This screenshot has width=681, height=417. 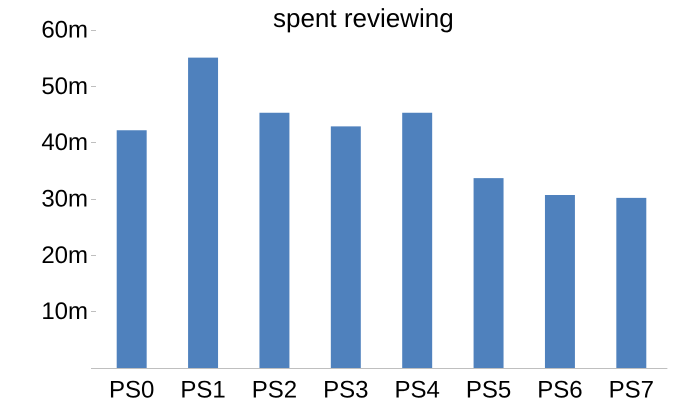 What do you see at coordinates (489, 390) in the screenshot?
I see `x-tick-label: PS5` at bounding box center [489, 390].